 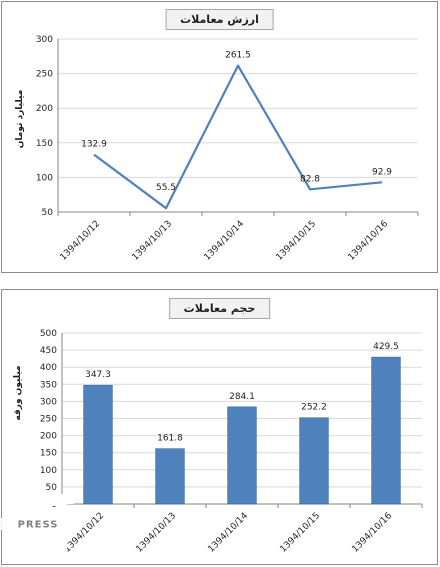 I want to click on bar-chart-ytick-label: 300, so click(x=48, y=402).